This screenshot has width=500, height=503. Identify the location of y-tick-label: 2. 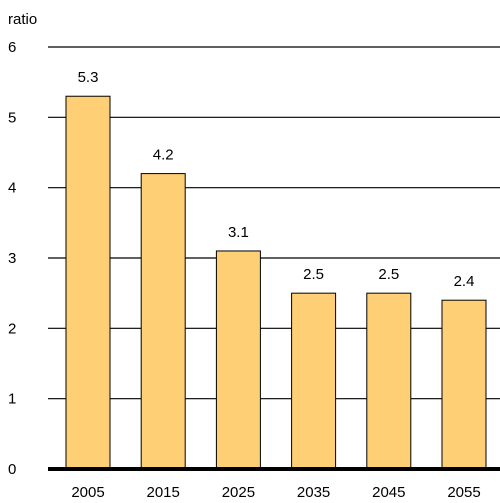
(12, 328).